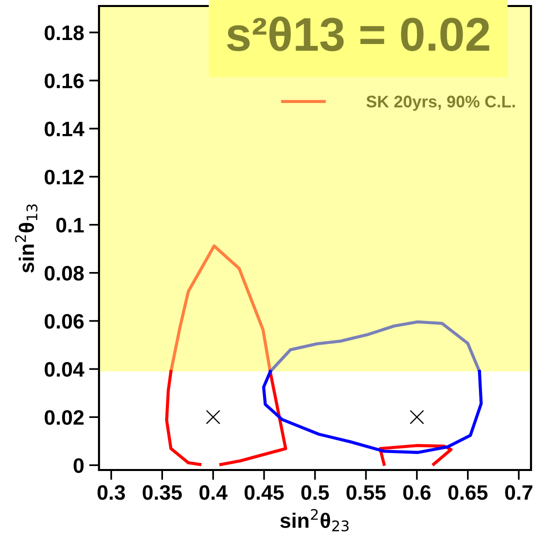 The width and height of the screenshot is (536, 543). What do you see at coordinates (213, 492) in the screenshot?
I see `x-tick-label: 0.4` at bounding box center [213, 492].